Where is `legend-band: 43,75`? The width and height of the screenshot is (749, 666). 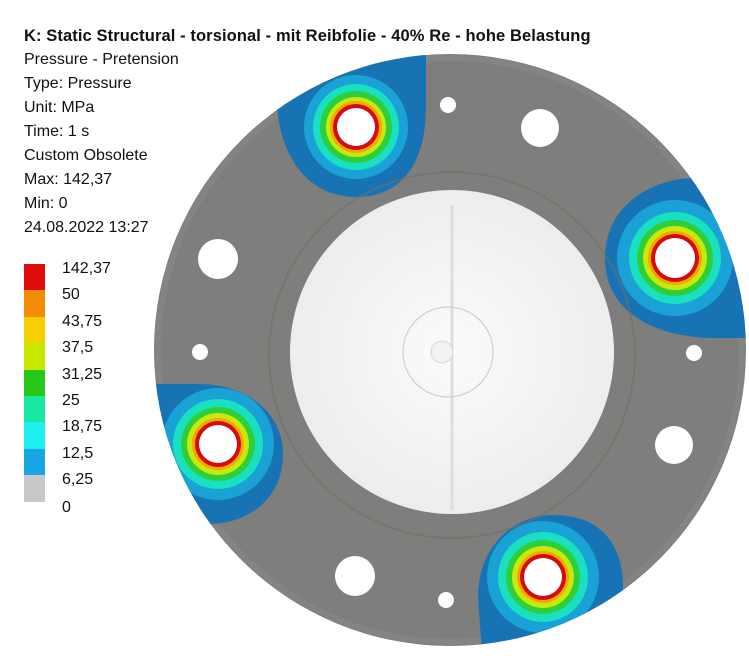 legend-band: 43,75 is located at coordinates (67, 328).